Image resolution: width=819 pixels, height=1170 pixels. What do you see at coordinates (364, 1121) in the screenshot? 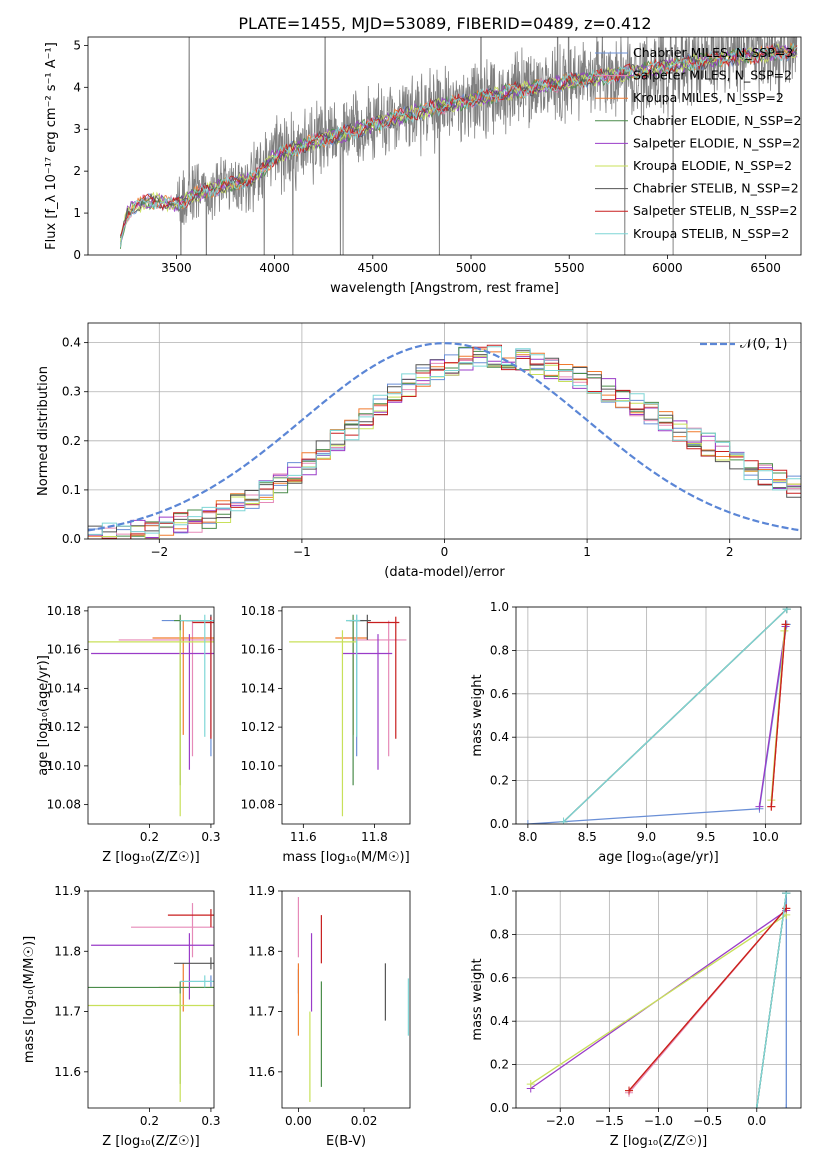
I see `x-tick-label: 0.02` at bounding box center [364, 1121].